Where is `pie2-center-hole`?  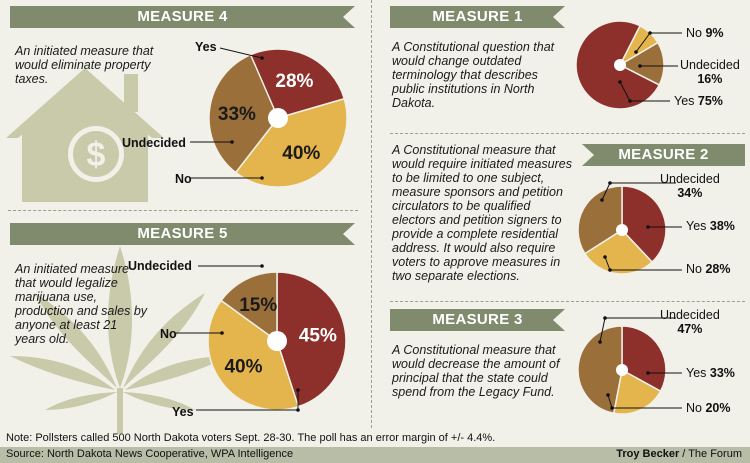 pie2-center-hole is located at coordinates (620, 65).